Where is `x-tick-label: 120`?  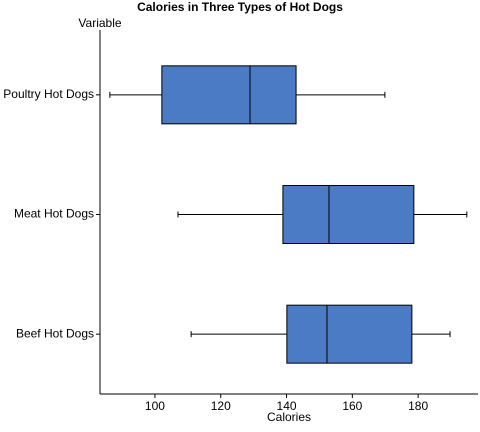
x-tick-label: 120 is located at coordinates (221, 406).